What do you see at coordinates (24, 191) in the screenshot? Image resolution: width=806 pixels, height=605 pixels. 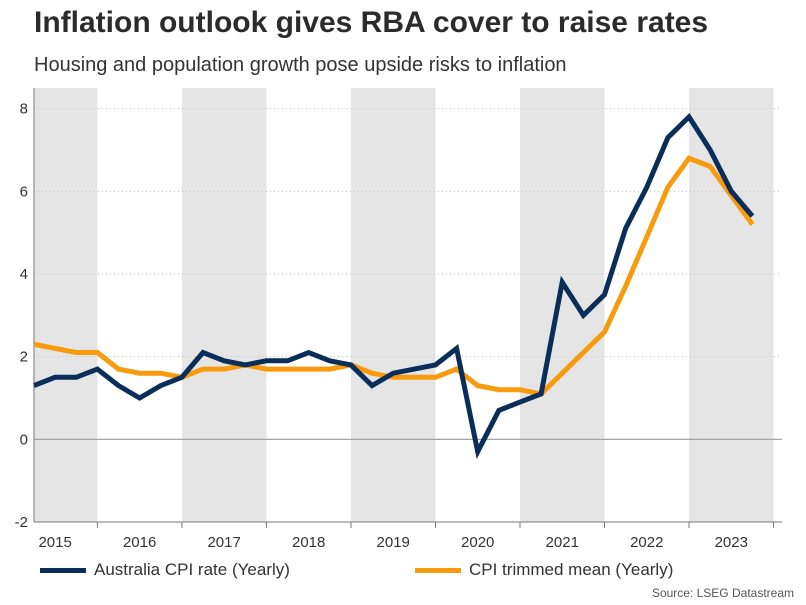 I see `y-tick-label: 6` at bounding box center [24, 191].